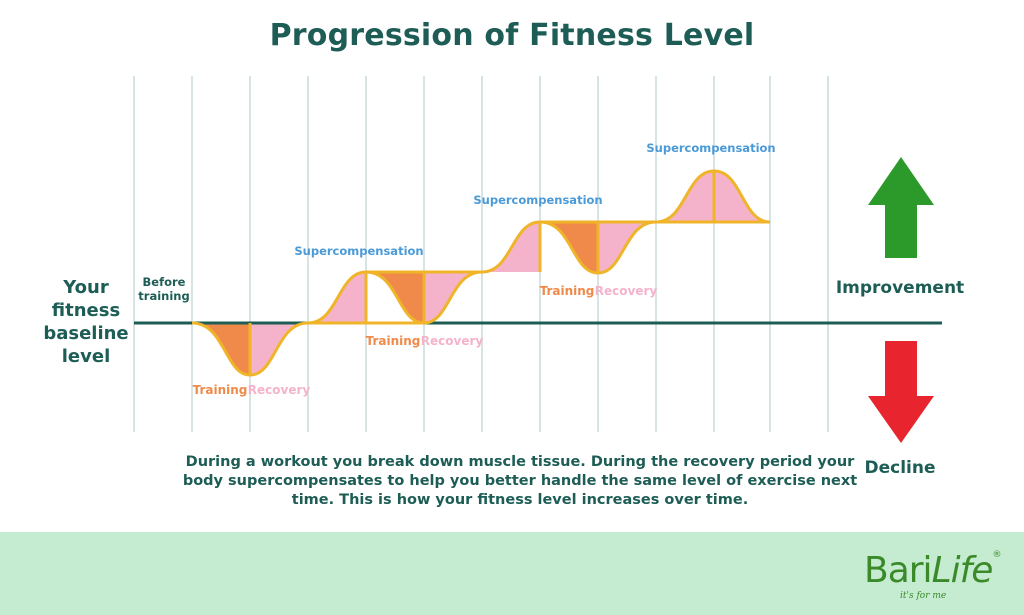 Image resolution: width=1024 pixels, height=615 pixels. I want to click on logo-brand-end: Life, so click(962, 570).